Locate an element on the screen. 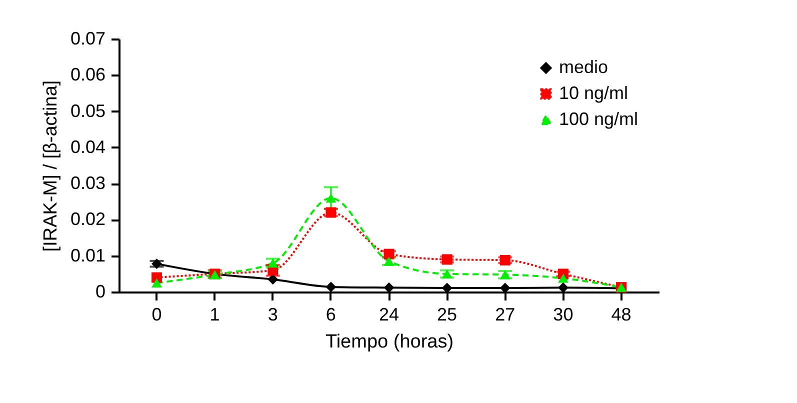  y-tick-label: 0 is located at coordinates (100, 292).